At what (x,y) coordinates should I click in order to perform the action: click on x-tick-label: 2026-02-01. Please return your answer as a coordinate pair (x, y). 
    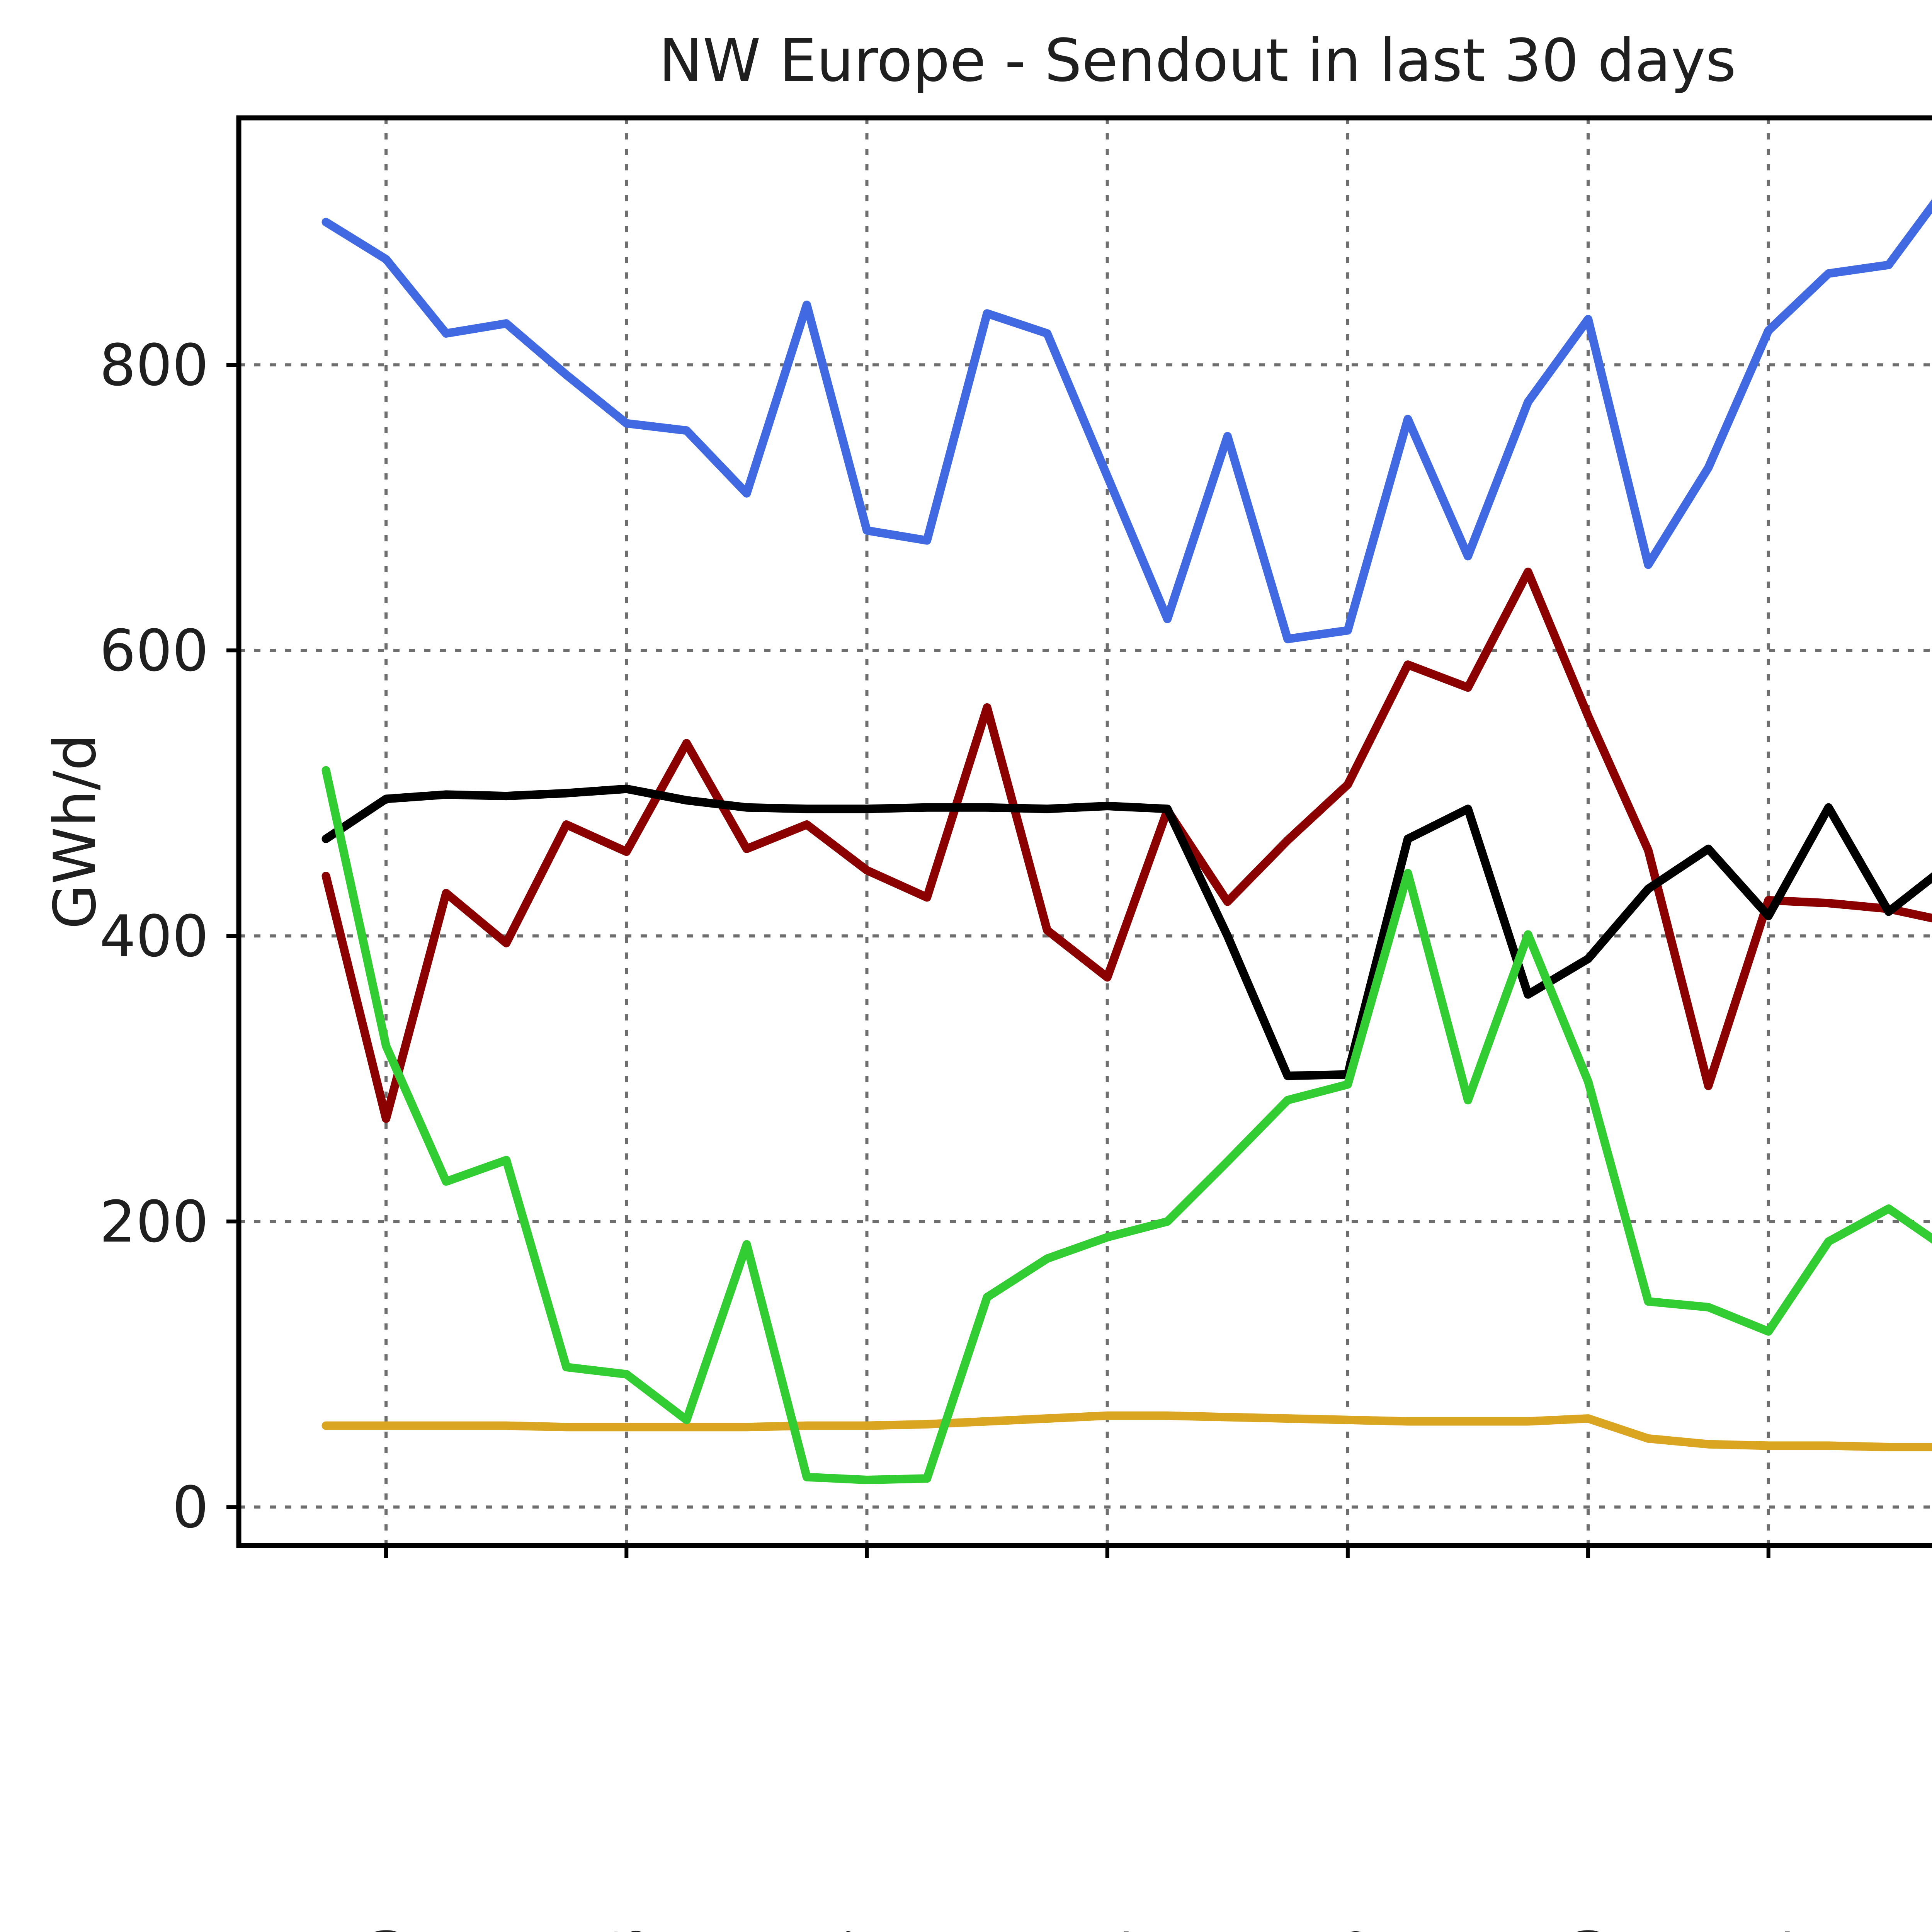
    Looking at the image, I should click on (1770, 1929).